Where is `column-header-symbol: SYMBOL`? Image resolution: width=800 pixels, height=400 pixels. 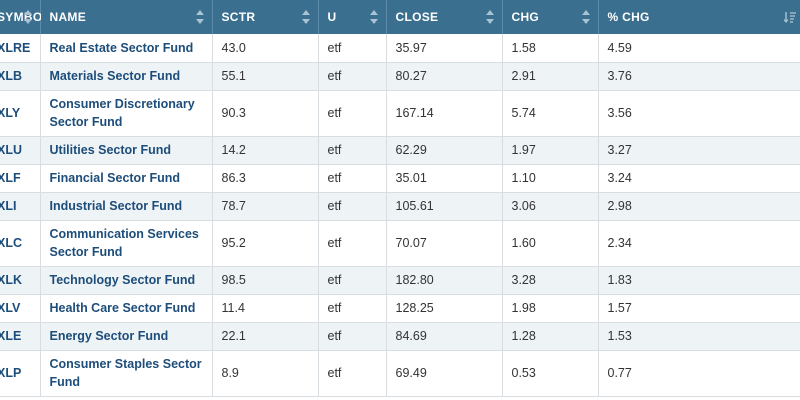 column-header-symbol: SYMBOL is located at coordinates (25, 17).